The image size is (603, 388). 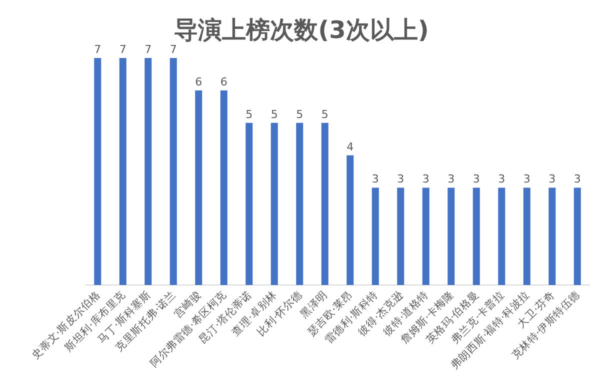 What do you see at coordinates (301, 30) in the screenshot?
I see `title: 导演上榜次数(3次以上)` at bounding box center [301, 30].